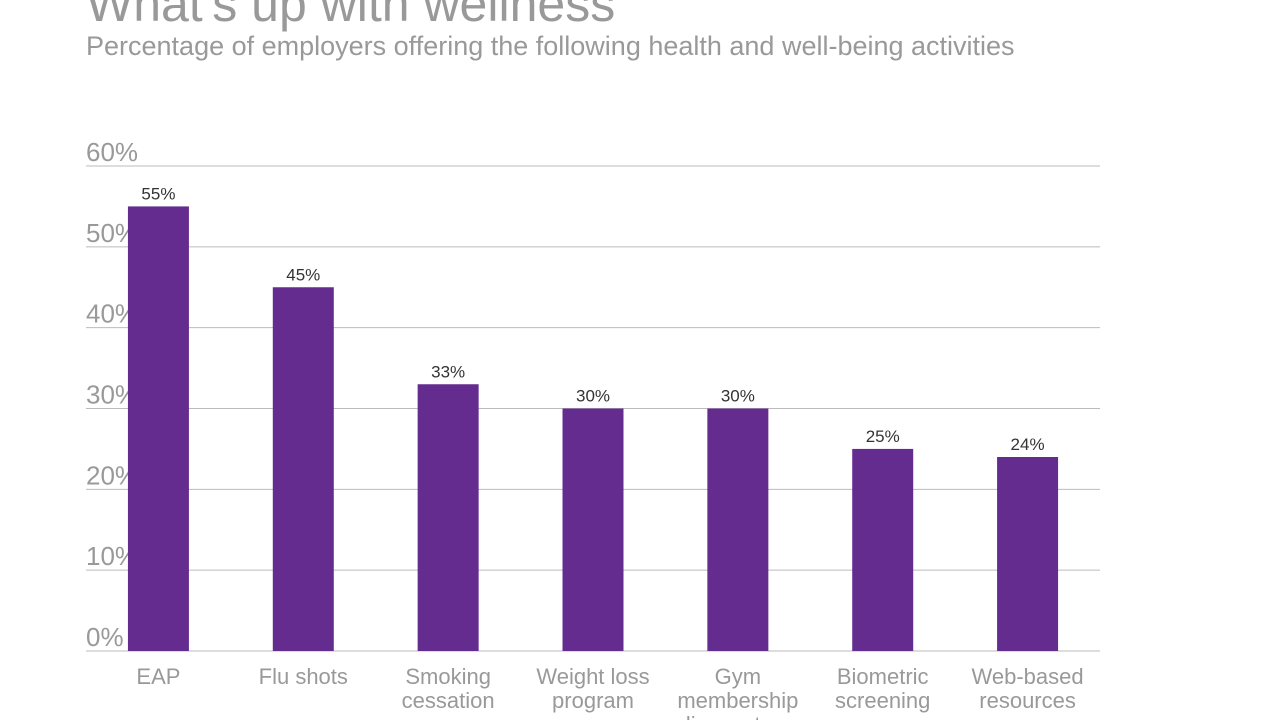  I want to click on category-label: Smokingcessationprogram, so click(448, 692).